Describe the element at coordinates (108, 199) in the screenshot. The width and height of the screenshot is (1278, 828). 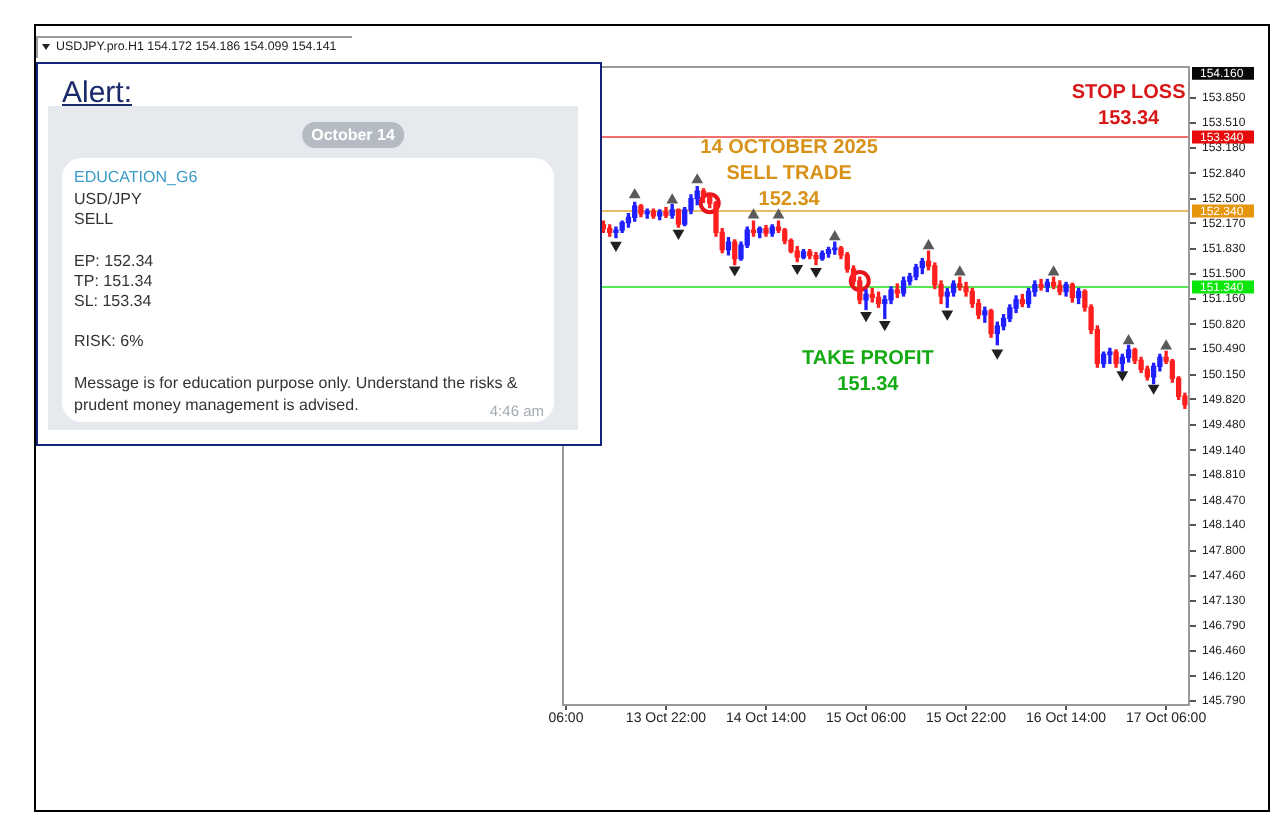
I see `text: USD/JPY` at that location.